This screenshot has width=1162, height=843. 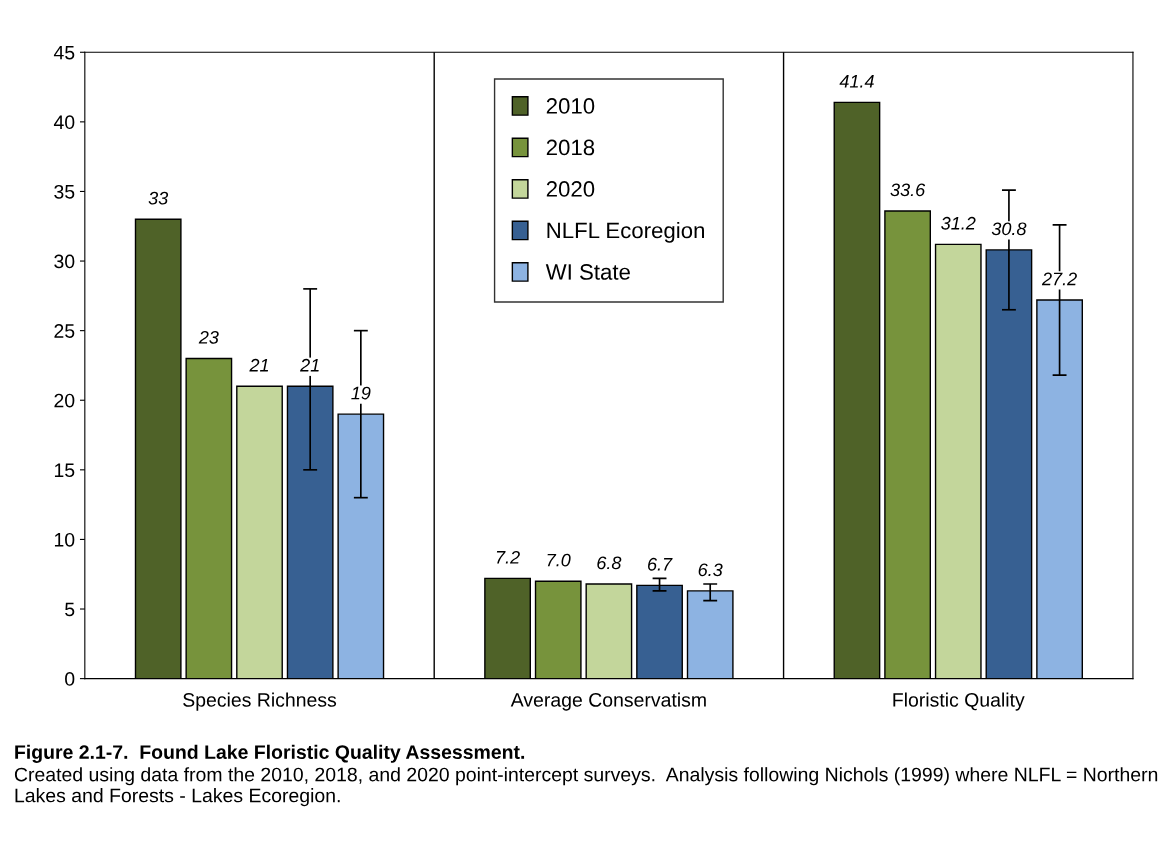 What do you see at coordinates (70, 679) in the screenshot?
I see `y-tick-label: 0` at bounding box center [70, 679].